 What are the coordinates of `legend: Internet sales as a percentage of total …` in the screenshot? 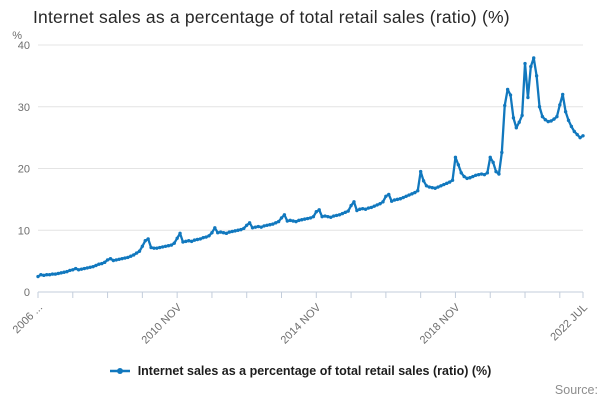 It's located at (300, 371).